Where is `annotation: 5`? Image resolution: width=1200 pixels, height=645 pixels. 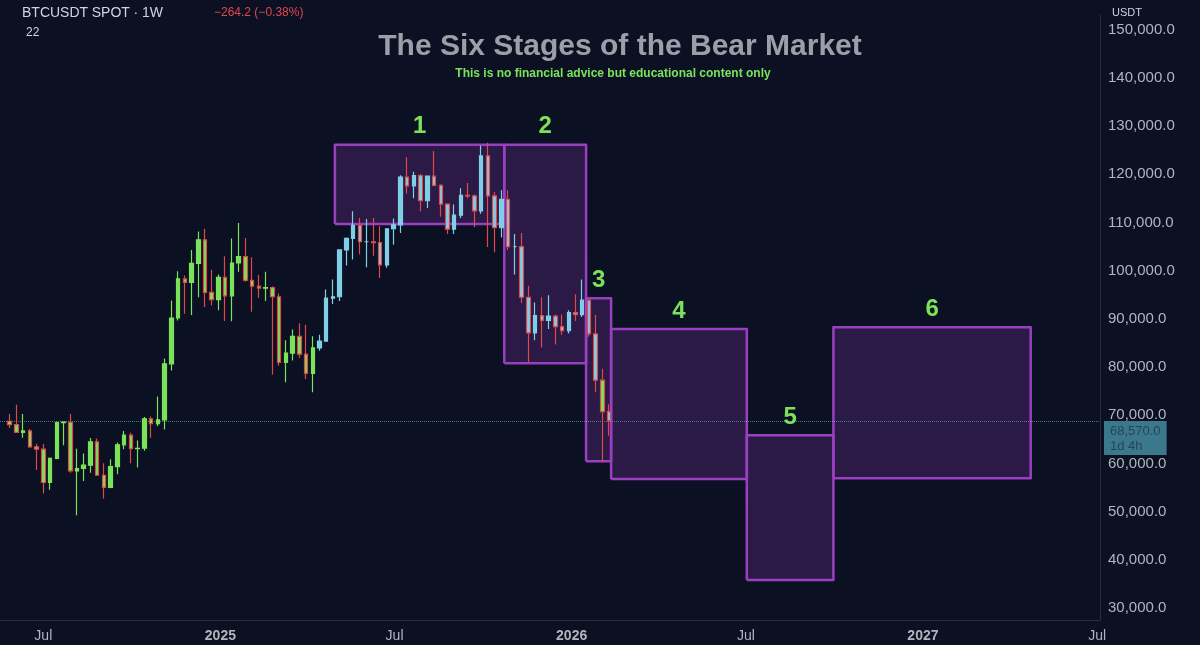 annotation: 5 is located at coordinates (790, 415).